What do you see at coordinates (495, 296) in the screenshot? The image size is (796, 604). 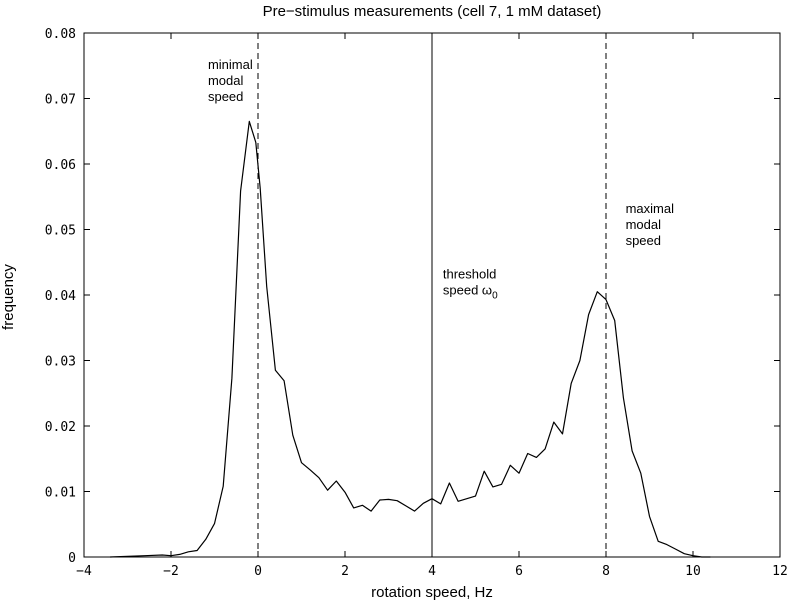 I see `annotation-subscript: 0` at bounding box center [495, 296].